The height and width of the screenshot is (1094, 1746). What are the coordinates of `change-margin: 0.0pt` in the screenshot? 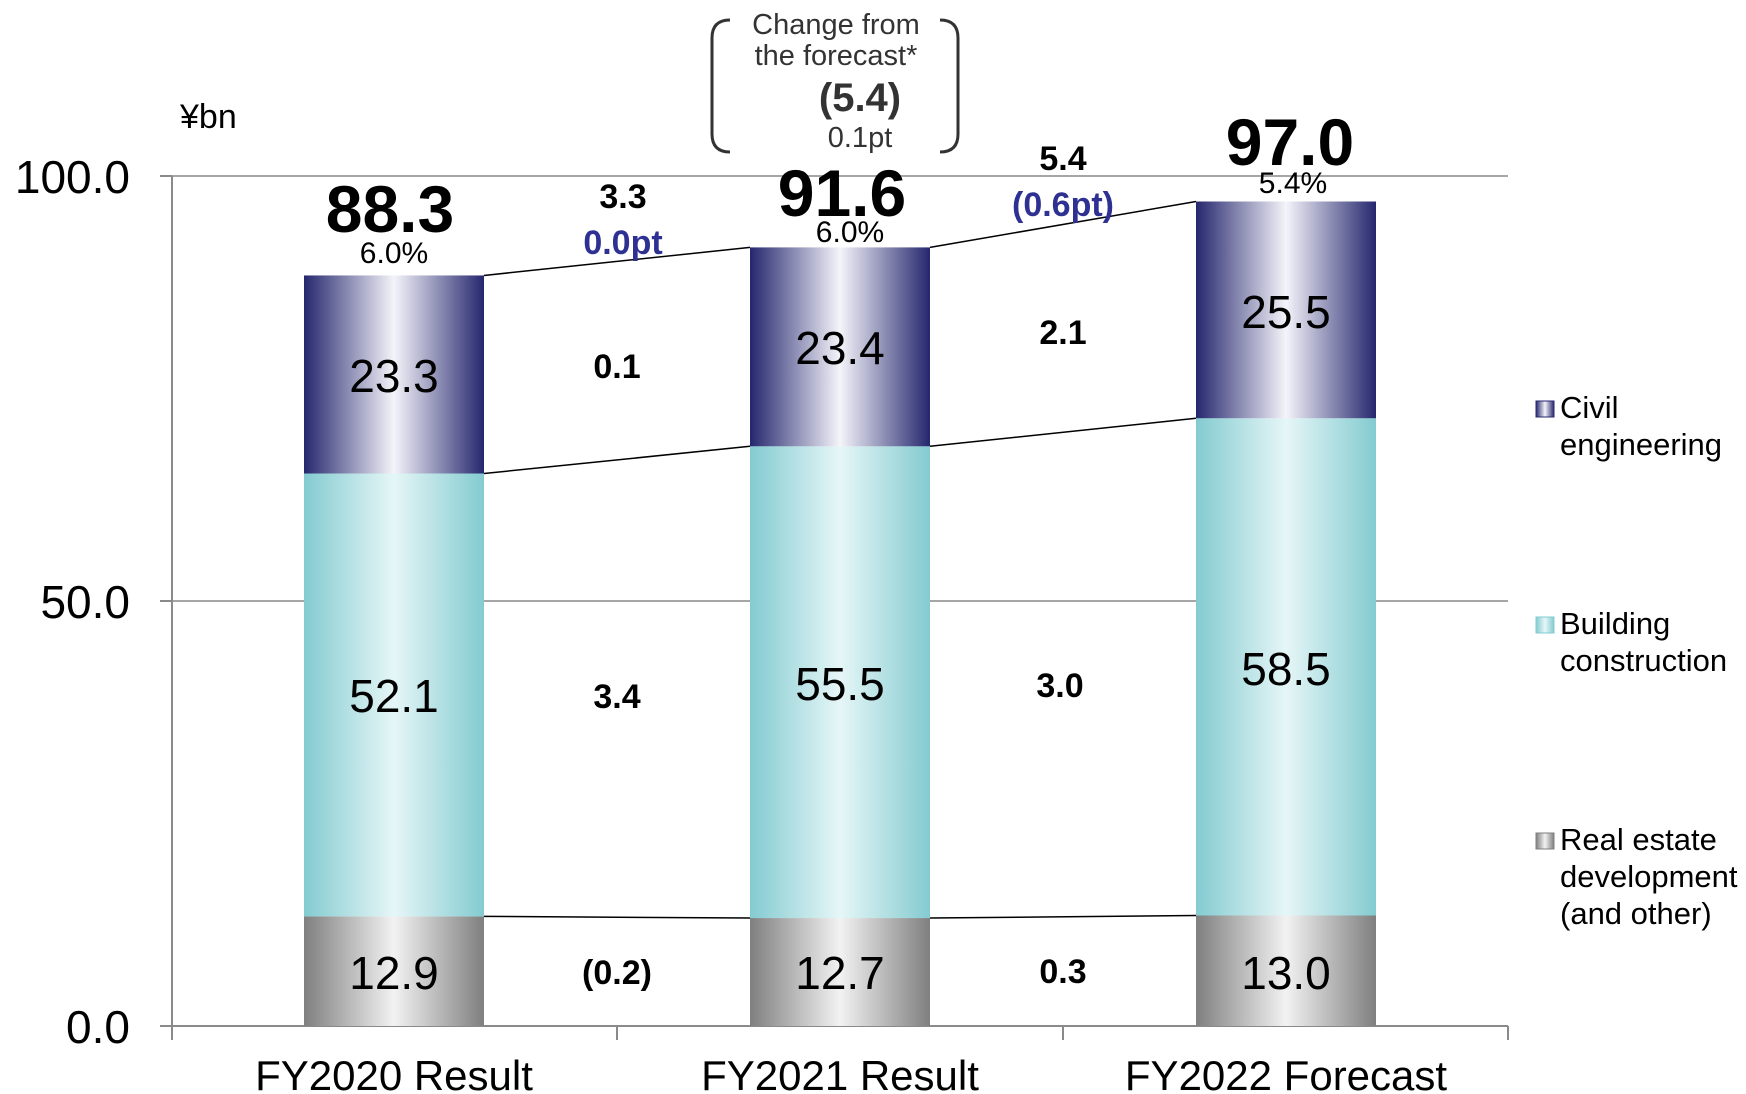 It's located at (622, 243).